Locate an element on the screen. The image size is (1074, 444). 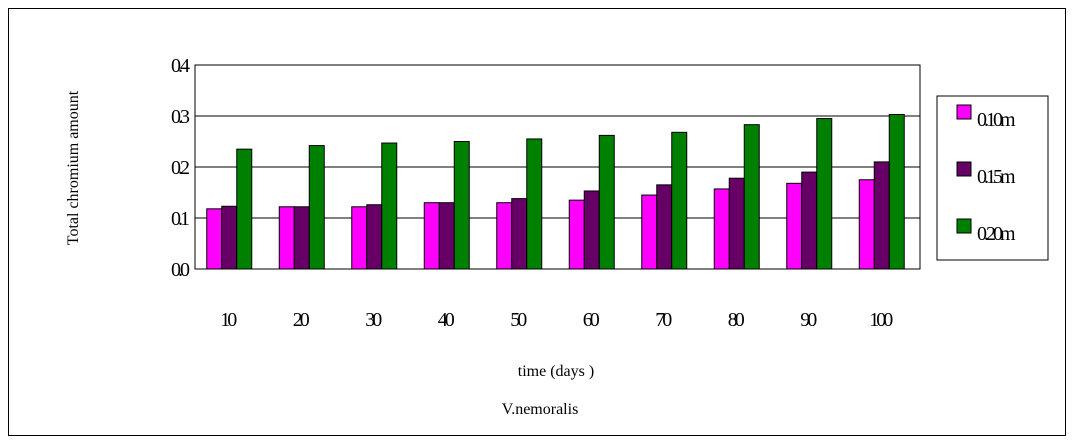
y-tick-label: 0.3 is located at coordinates (180, 117).